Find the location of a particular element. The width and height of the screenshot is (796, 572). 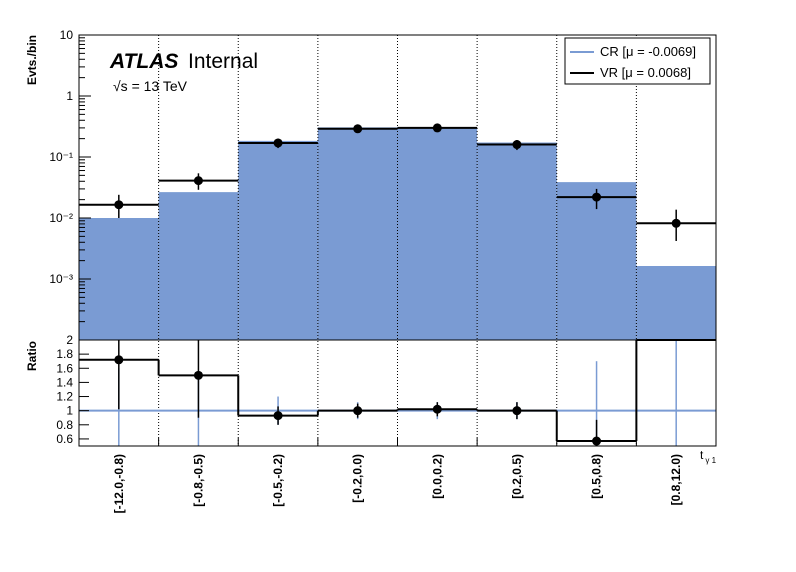

x-category-label: [0.8,12.0) is located at coordinates (676, 479).